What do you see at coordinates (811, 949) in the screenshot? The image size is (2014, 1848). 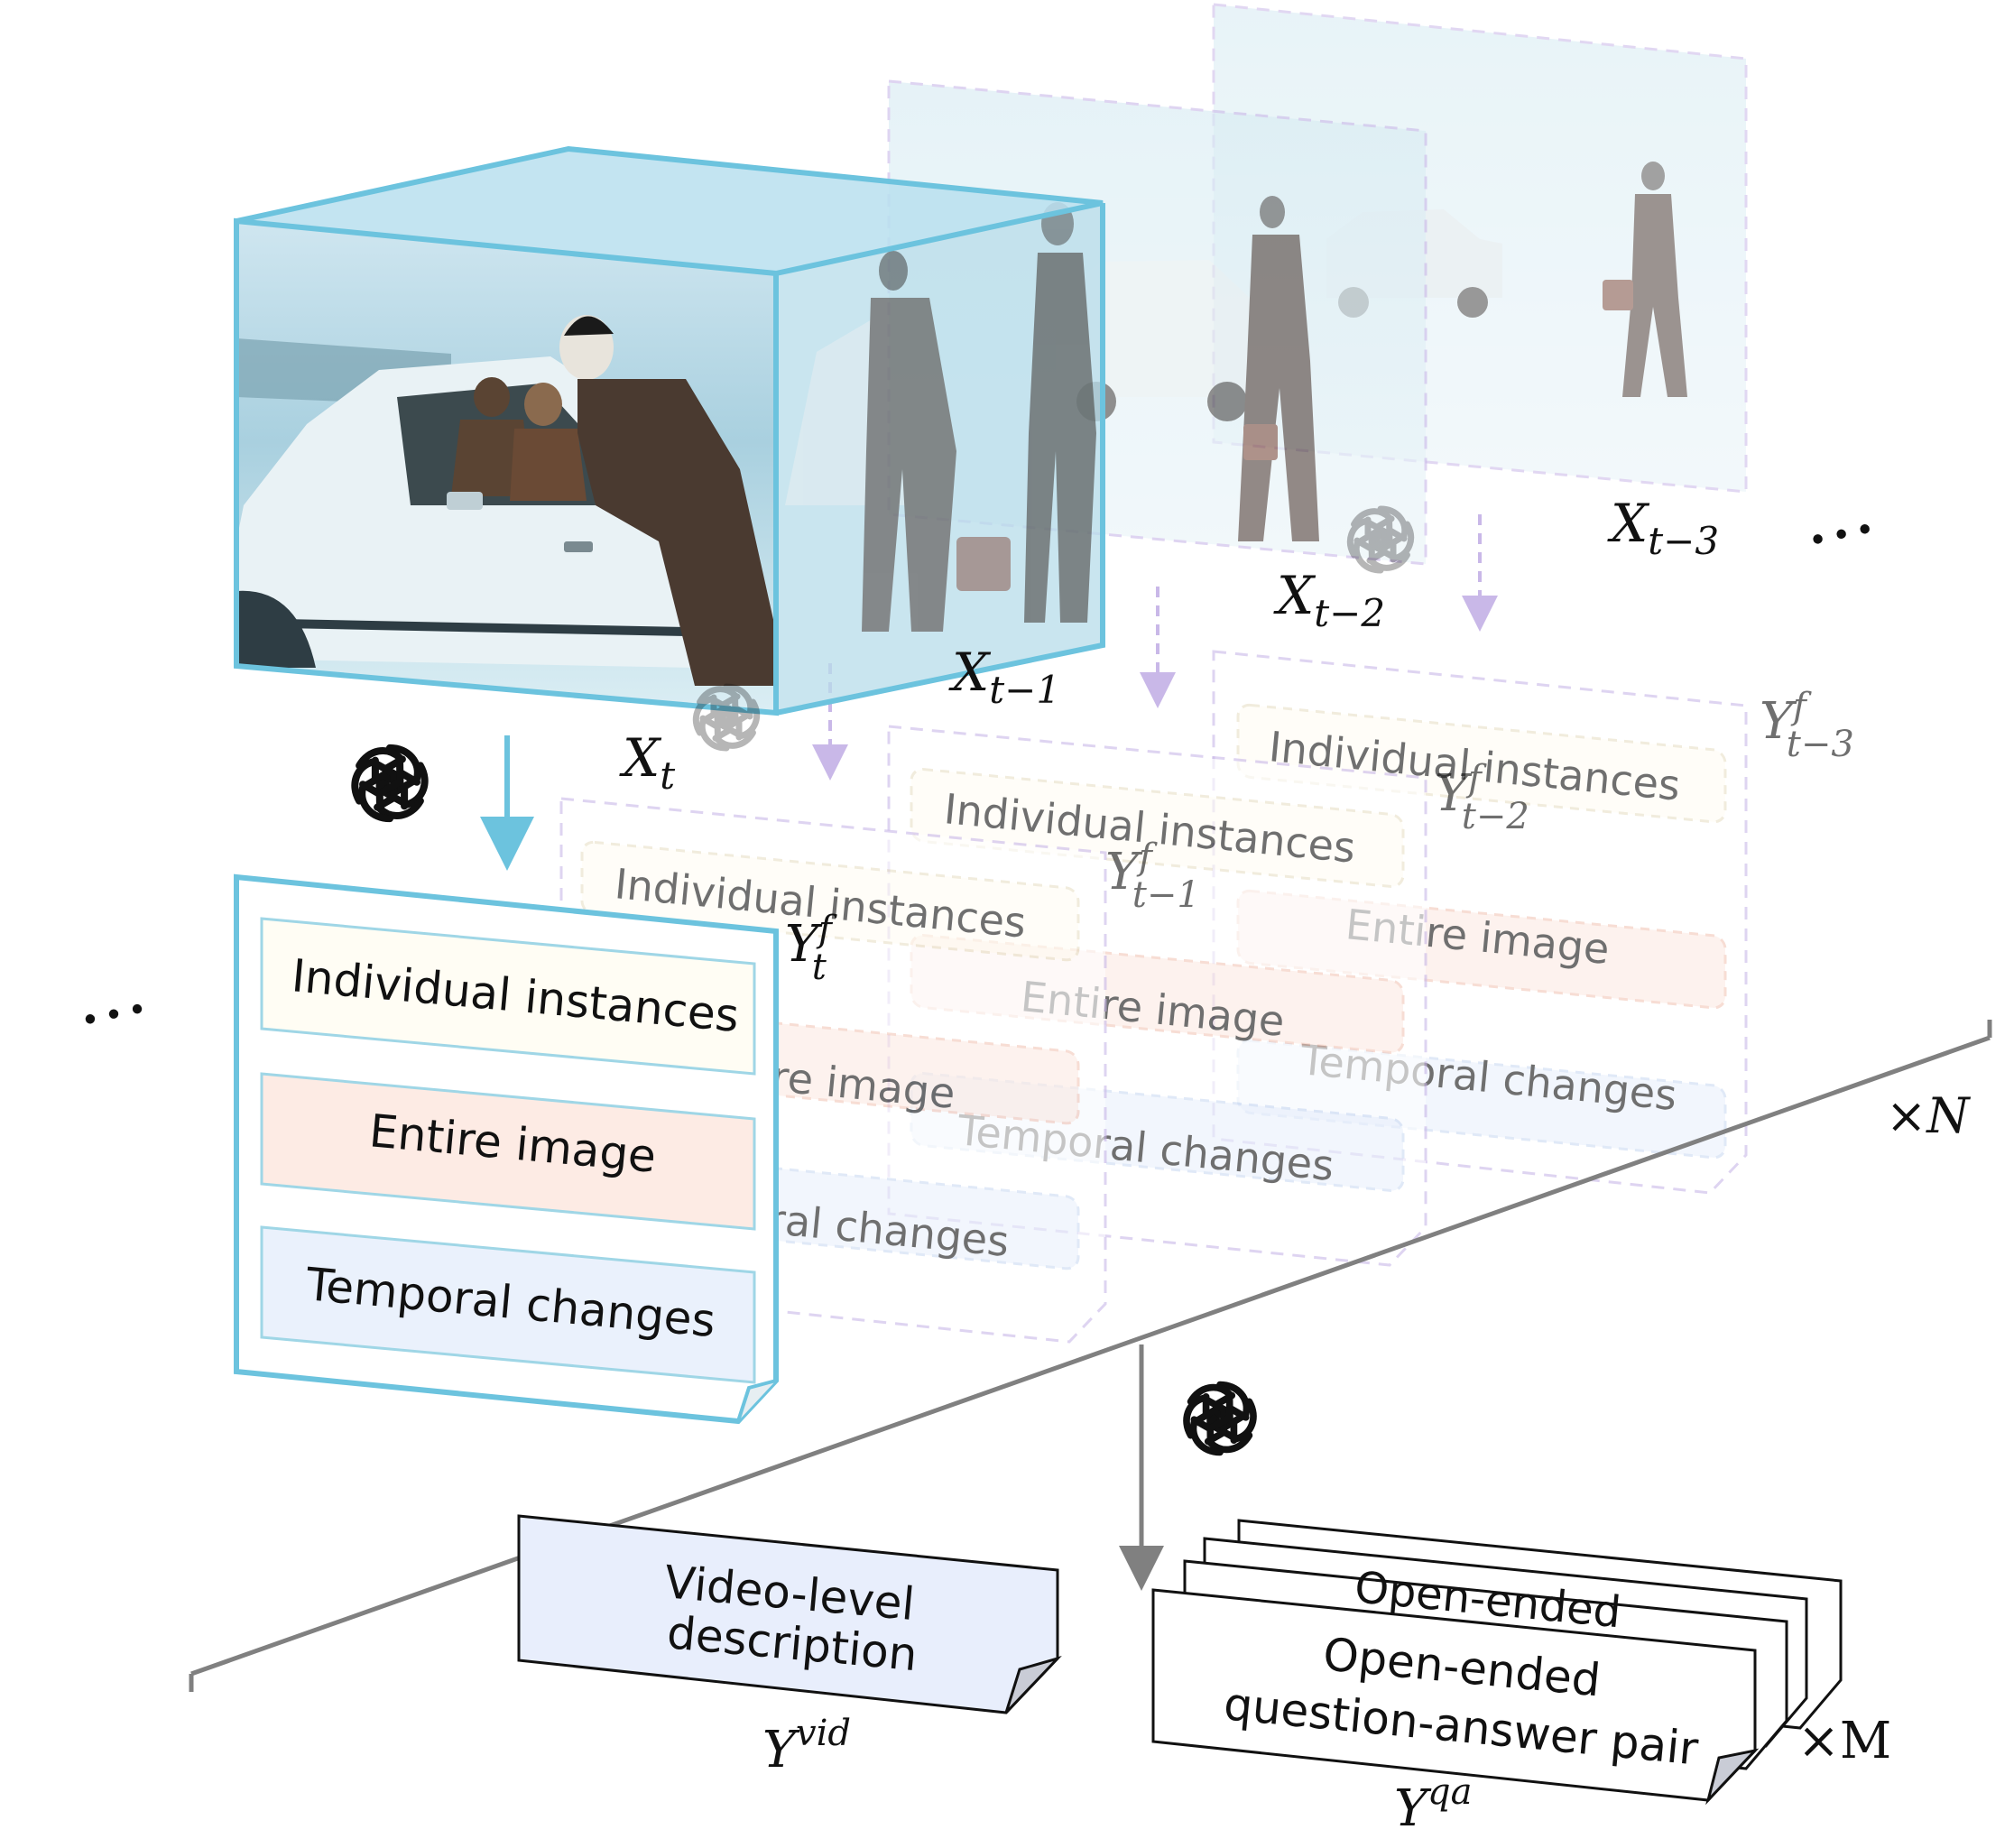 I see `label-y-f-t: Yf t` at bounding box center [811, 949].